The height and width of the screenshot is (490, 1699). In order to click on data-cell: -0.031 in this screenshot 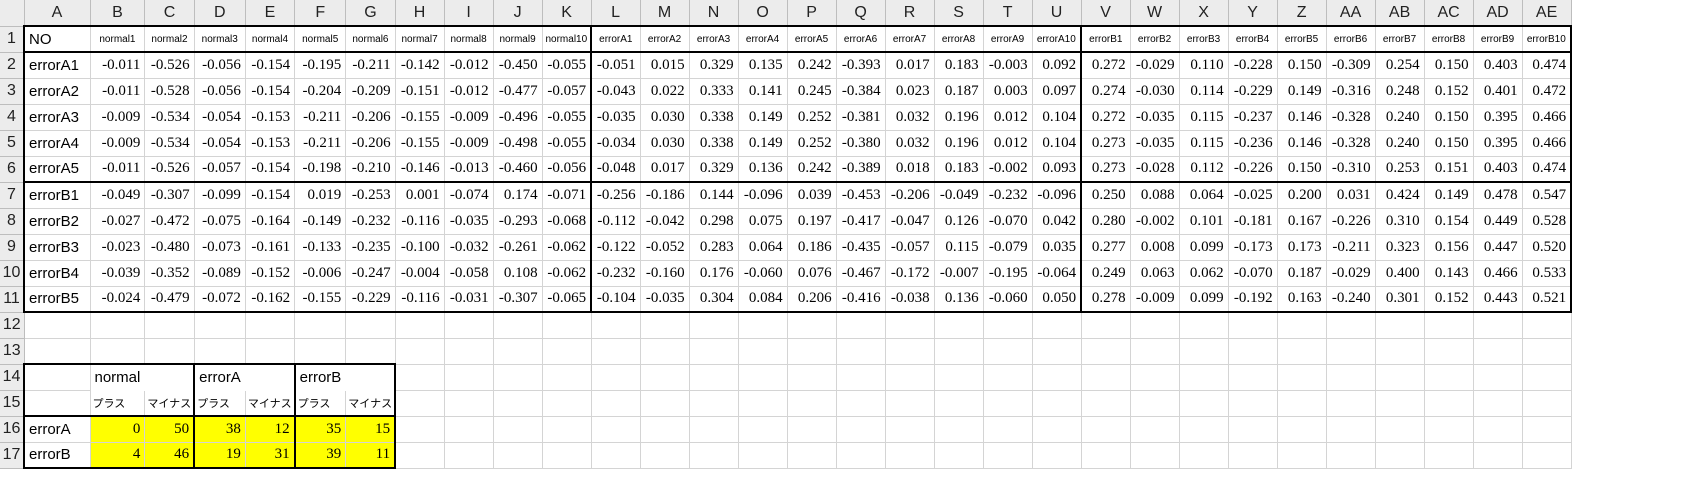, I will do `click(469, 299)`.